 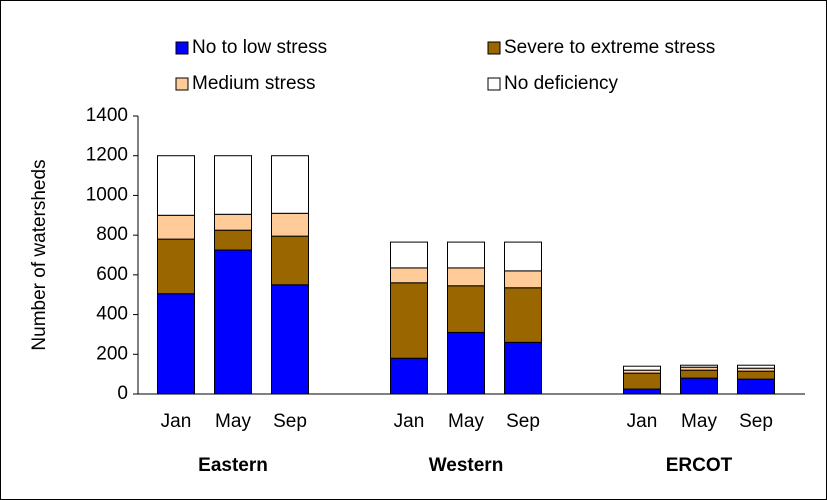 I want to click on y-tick-label: 400, so click(x=112, y=314).